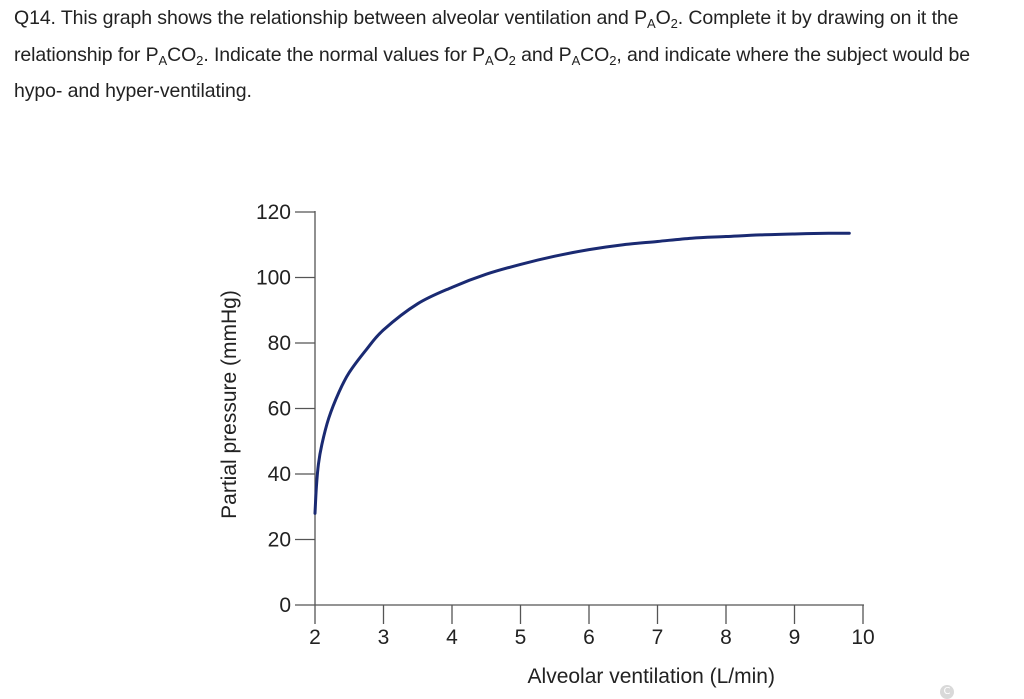  What do you see at coordinates (279, 343) in the screenshot?
I see `y-tick-label: 80` at bounding box center [279, 343].